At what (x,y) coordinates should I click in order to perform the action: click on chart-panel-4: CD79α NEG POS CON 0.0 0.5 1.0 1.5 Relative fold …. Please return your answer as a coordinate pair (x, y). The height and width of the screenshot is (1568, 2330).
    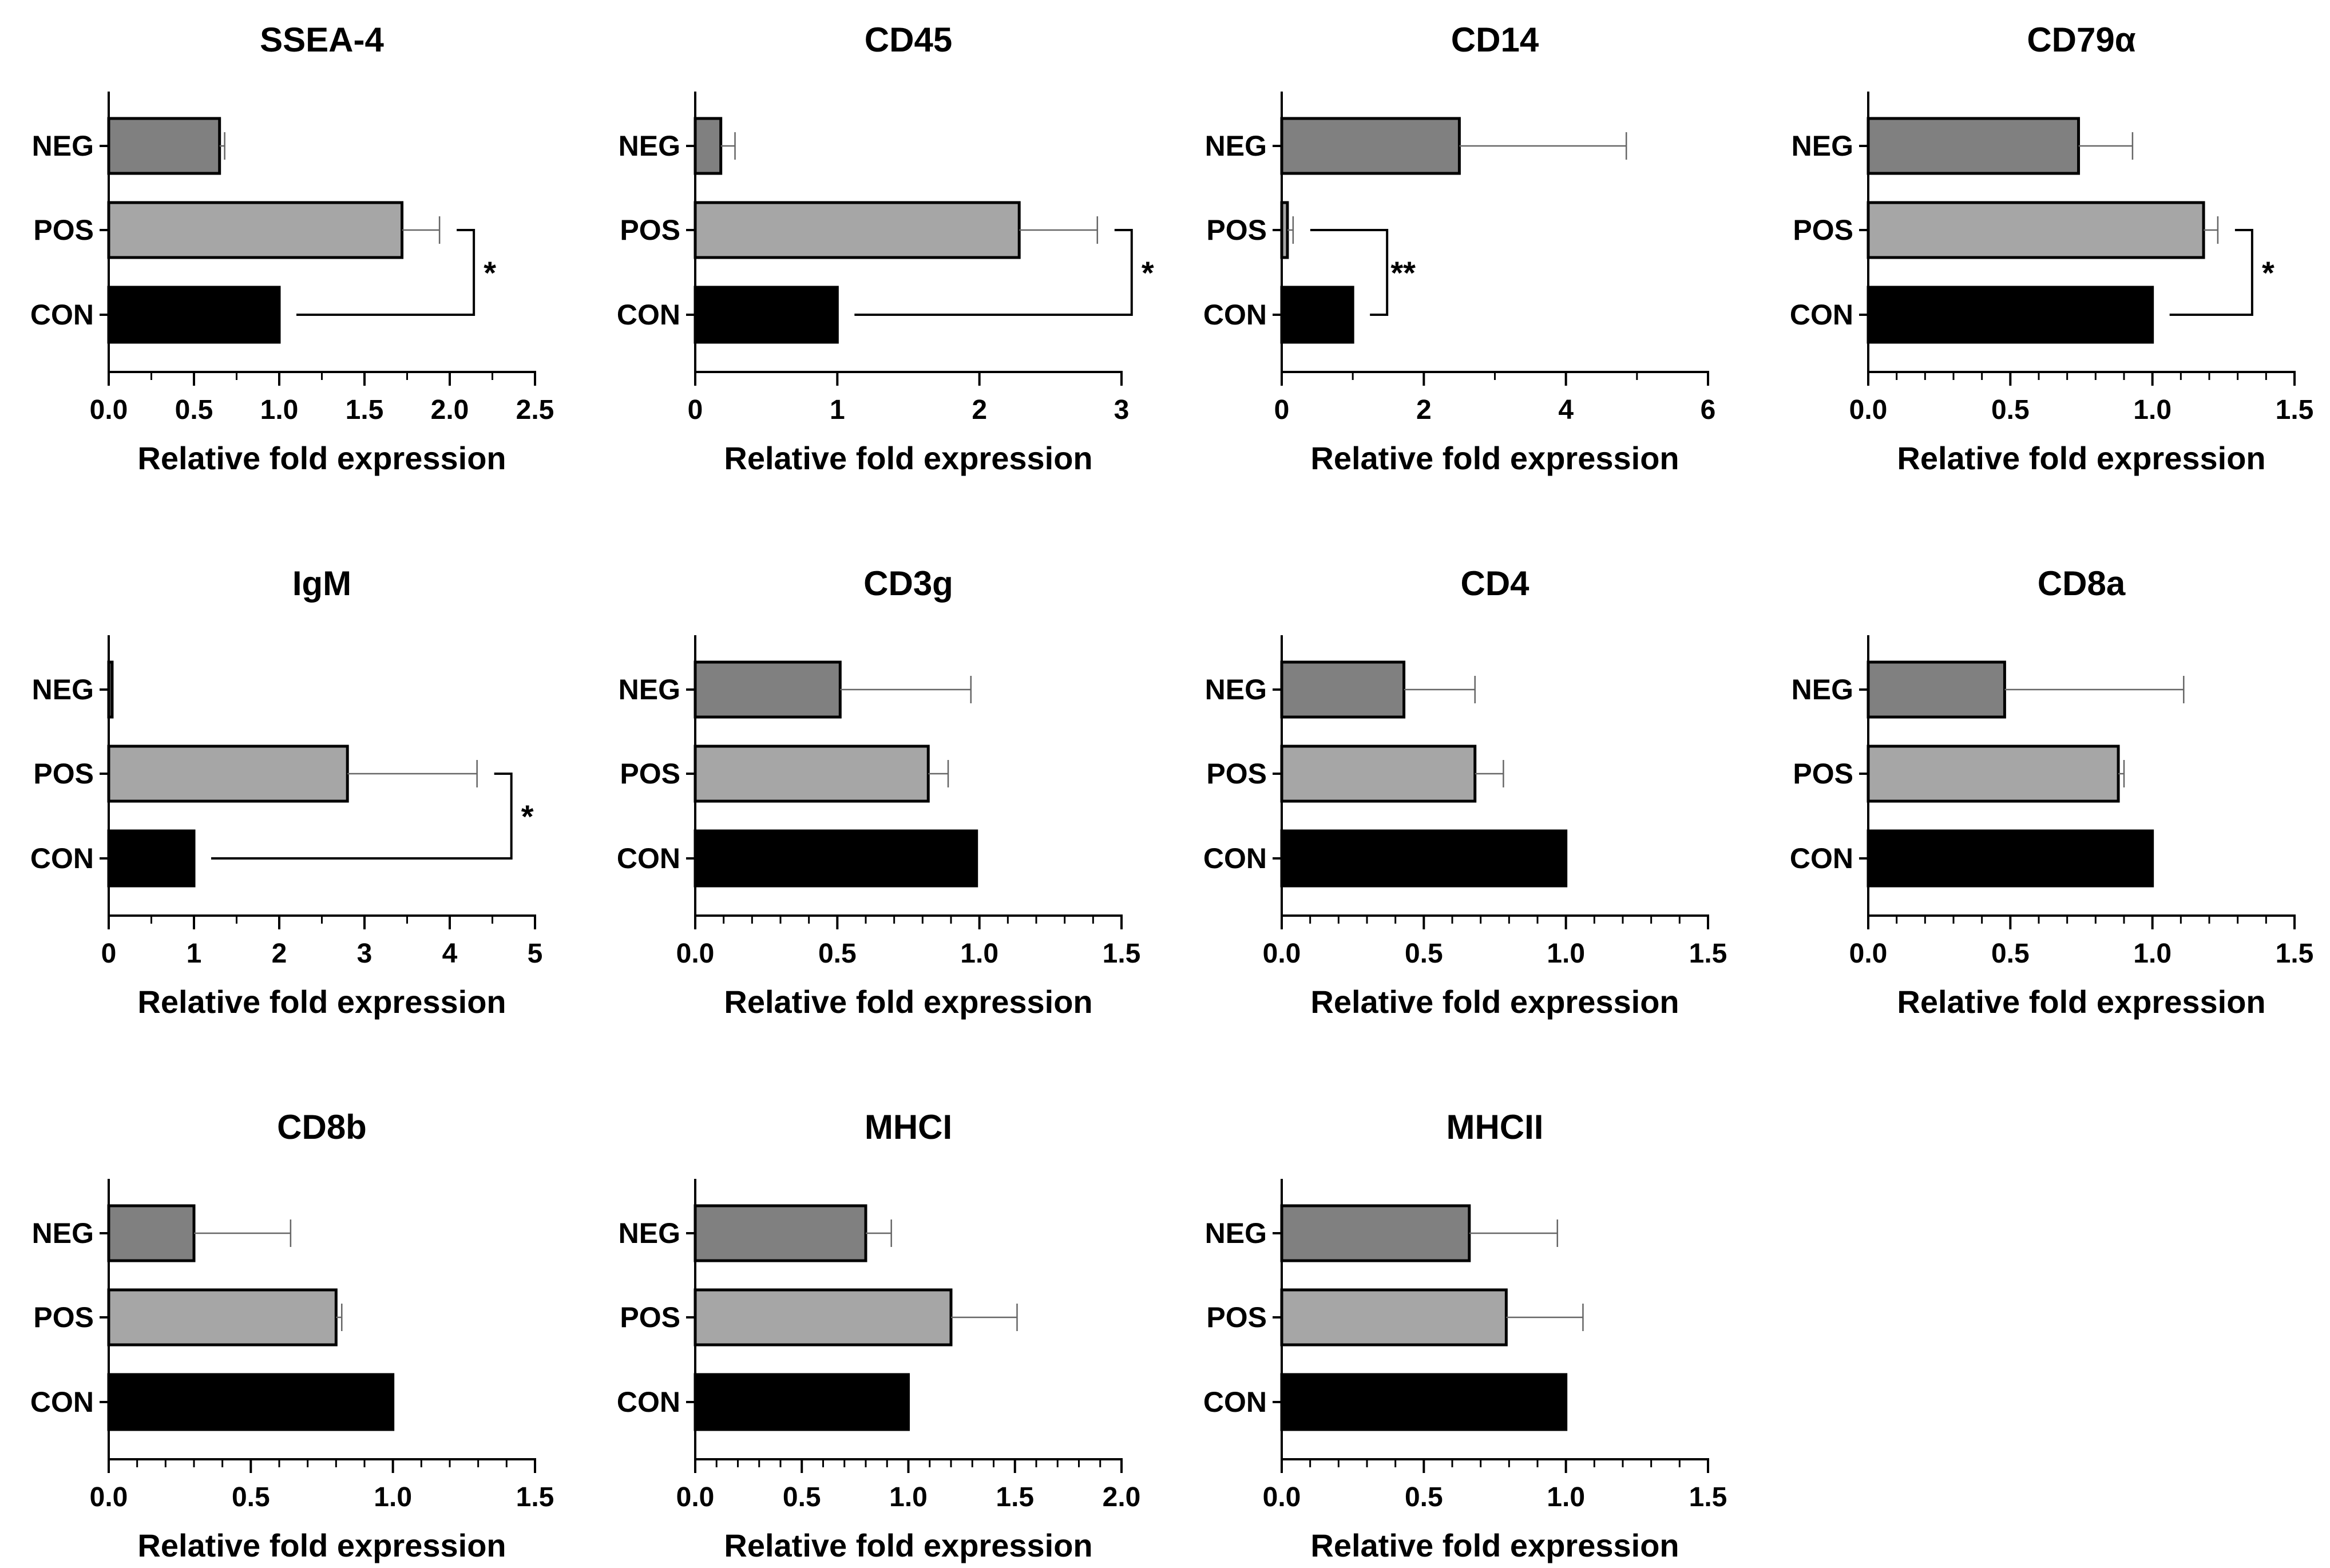
    Looking at the image, I should click on (2051, 248).